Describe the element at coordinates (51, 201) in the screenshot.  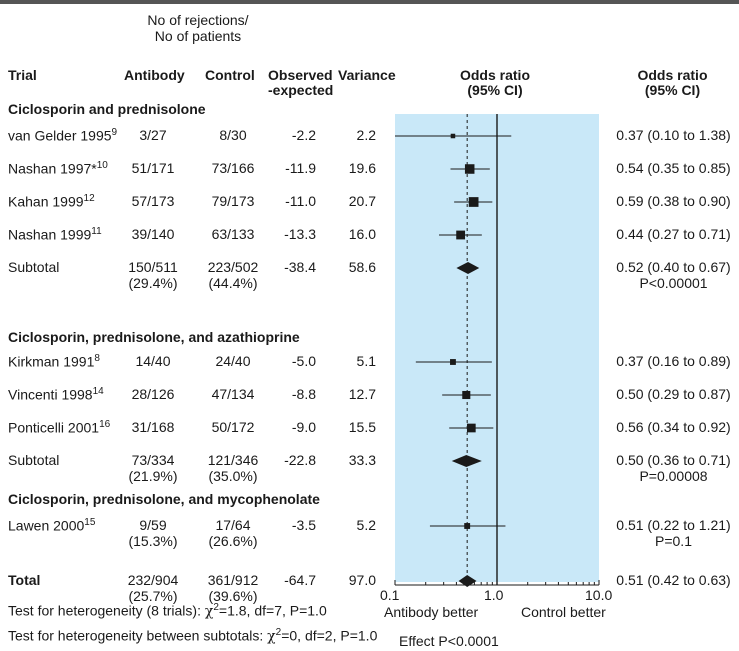
I see `trial-name: Kahan 199912` at that location.